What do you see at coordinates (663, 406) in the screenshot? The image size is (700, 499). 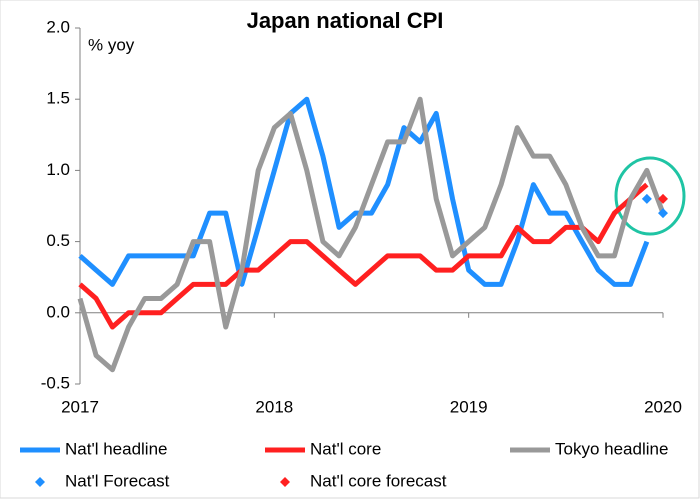 I see `x-tick-label: 2020` at bounding box center [663, 406].